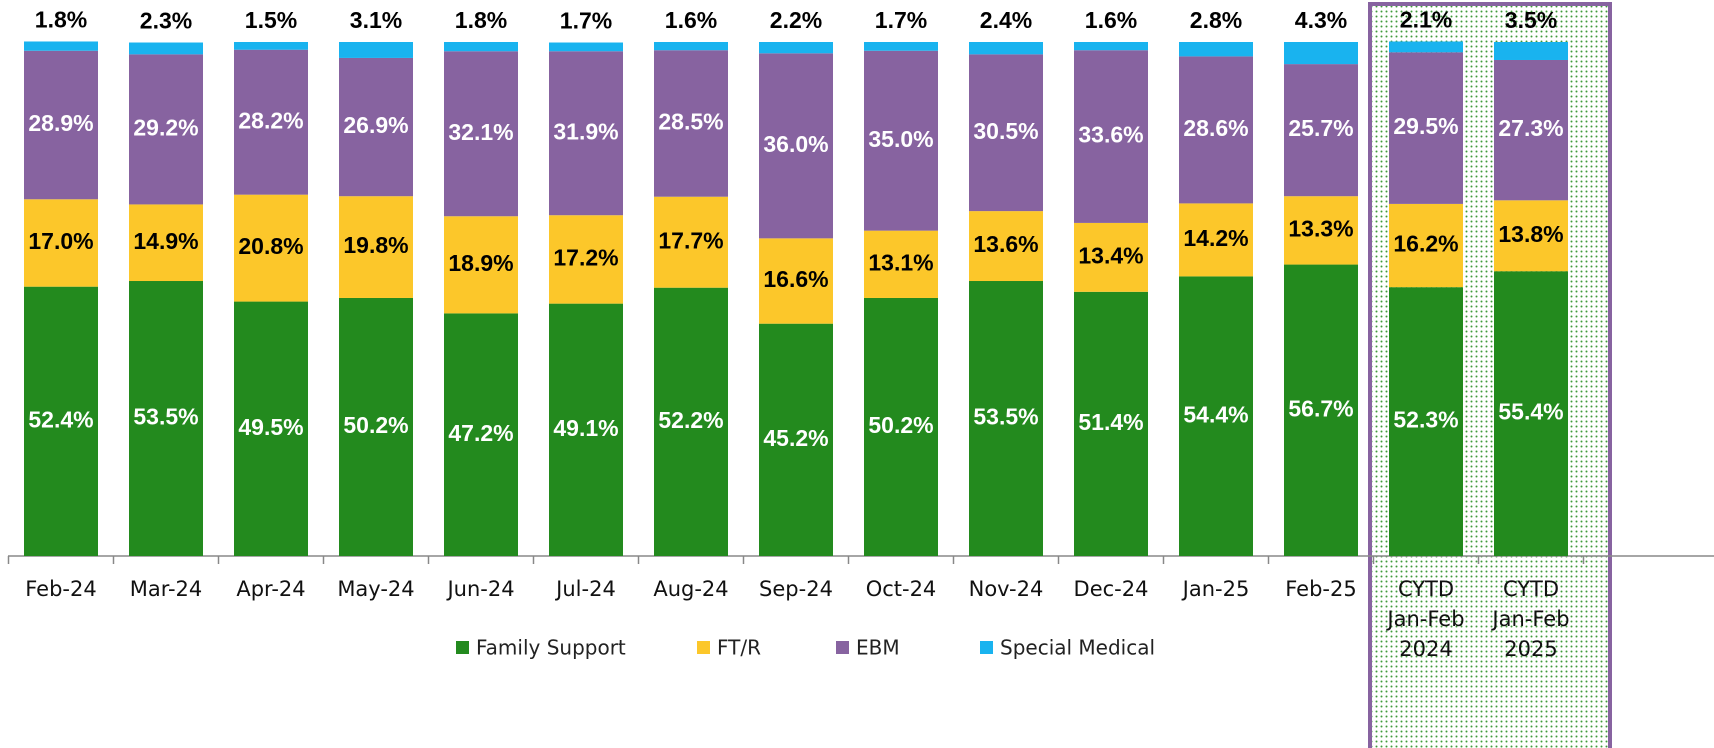 The image size is (1714, 748). I want to click on value-label: 28.5%, so click(690, 122).